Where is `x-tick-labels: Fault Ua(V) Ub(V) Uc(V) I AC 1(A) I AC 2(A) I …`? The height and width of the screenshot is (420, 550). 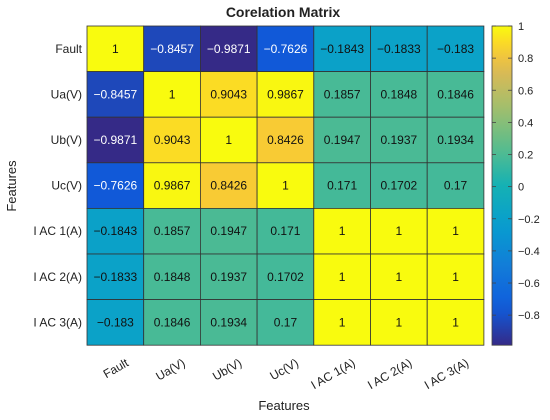 x-tick-labels: Fault Ua(V) Ub(V) Uc(V) I AC 1(A) I AC 2(A) I … is located at coordinates (286, 373).